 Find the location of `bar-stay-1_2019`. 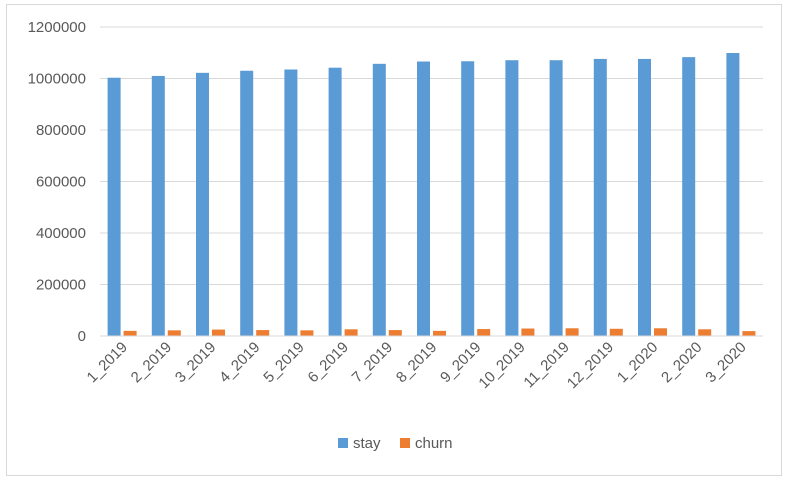

bar-stay-1_2019 is located at coordinates (114, 206).